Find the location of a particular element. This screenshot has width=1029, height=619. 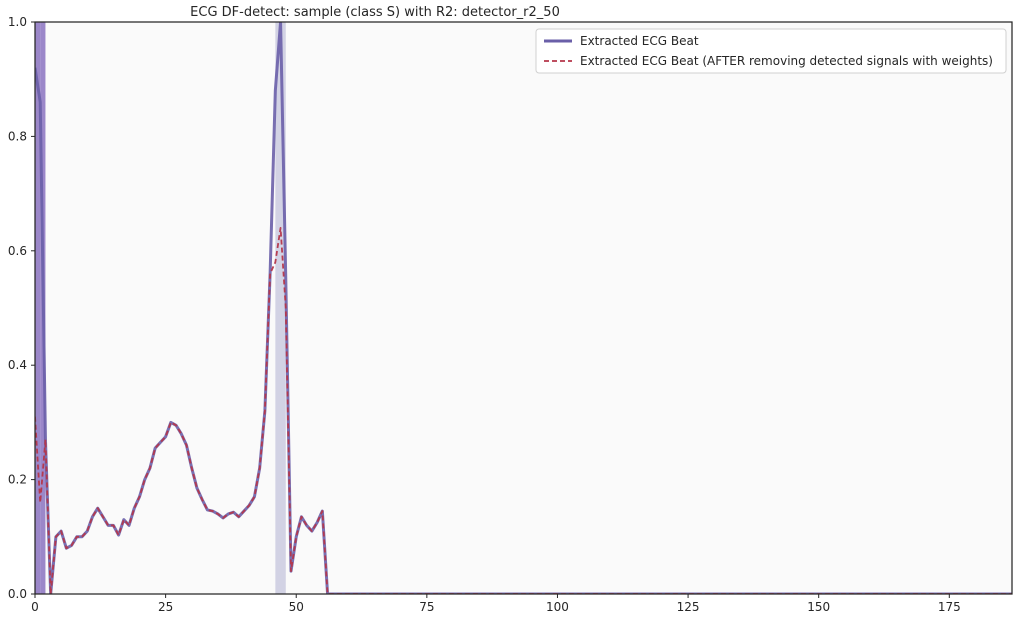

y-tick-label: 0.6 is located at coordinates (17, 251).